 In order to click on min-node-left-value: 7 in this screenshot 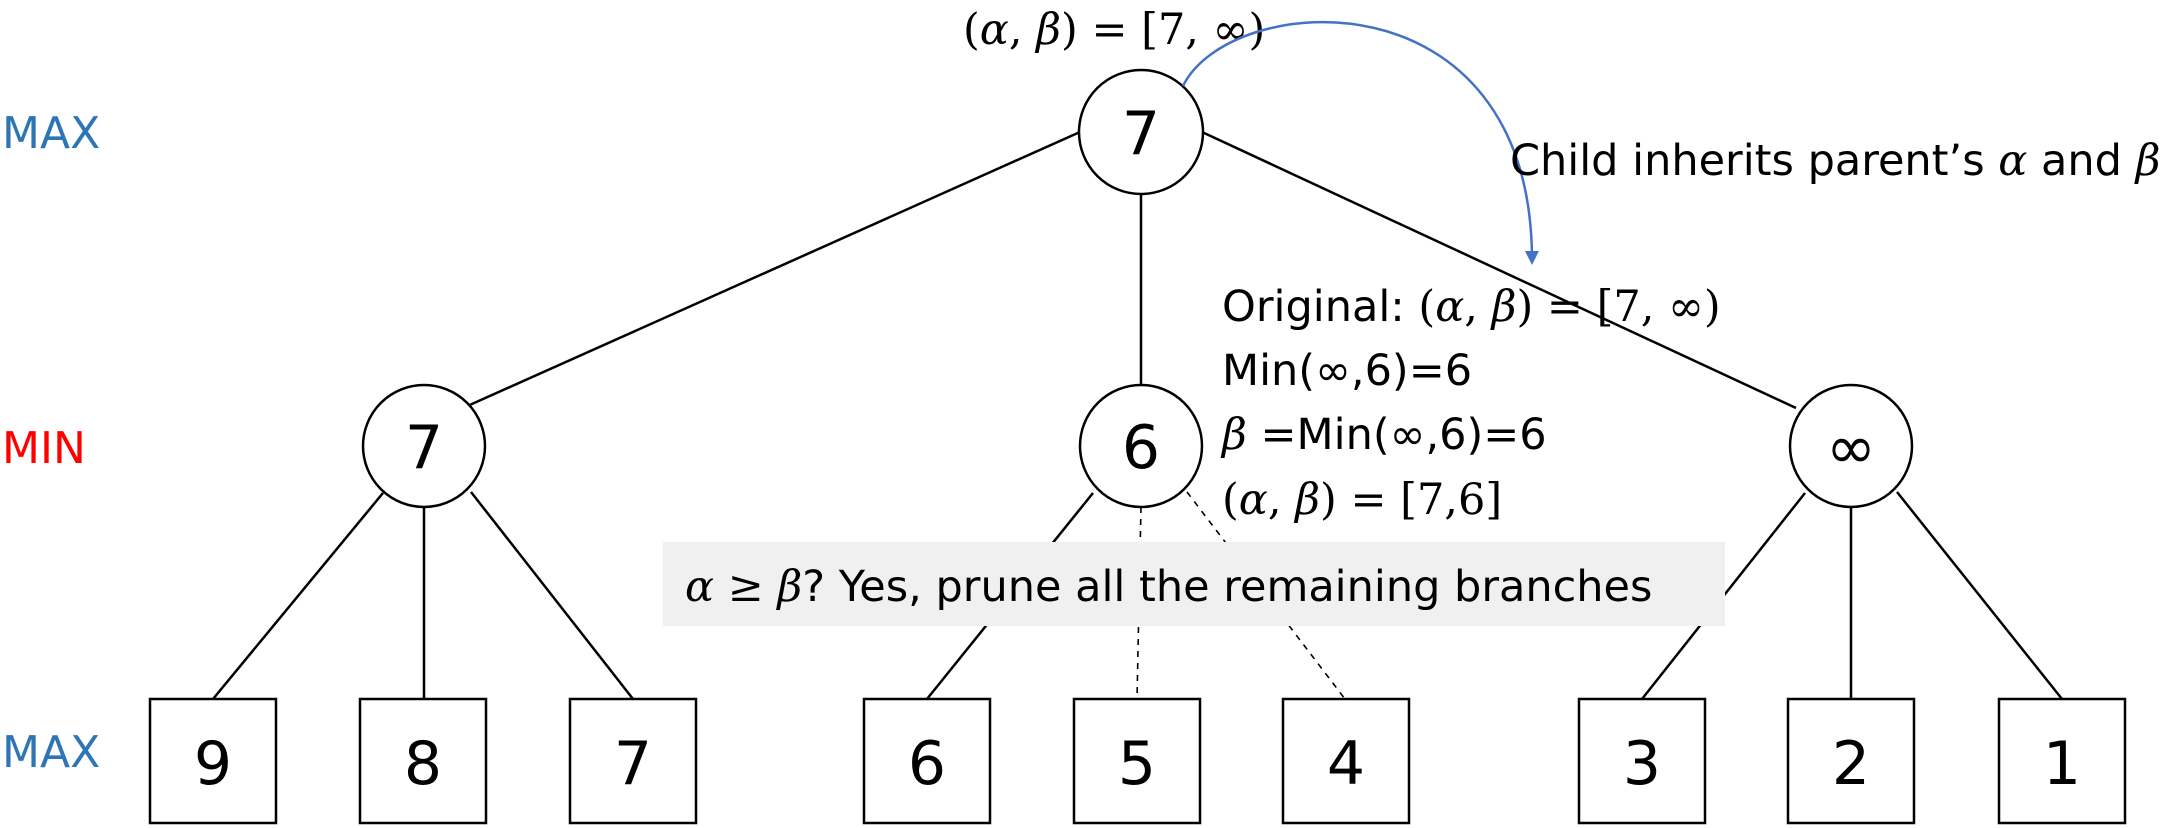, I will do `click(424, 448)`.